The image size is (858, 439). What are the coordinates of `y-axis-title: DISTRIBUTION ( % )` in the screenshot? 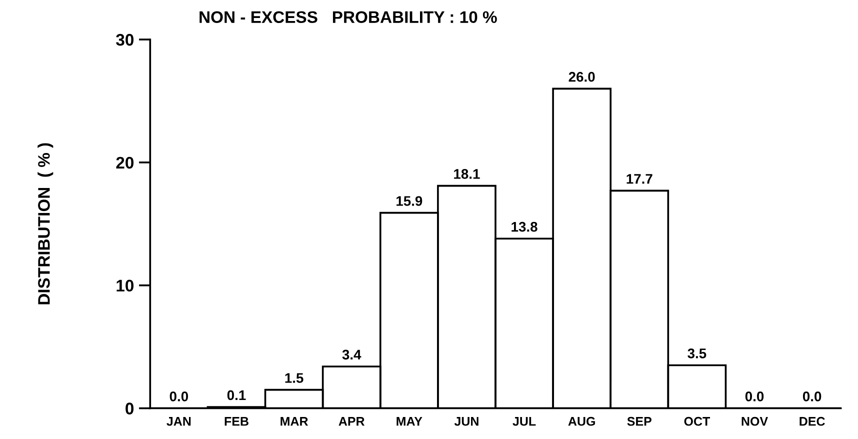 It's located at (46, 223).